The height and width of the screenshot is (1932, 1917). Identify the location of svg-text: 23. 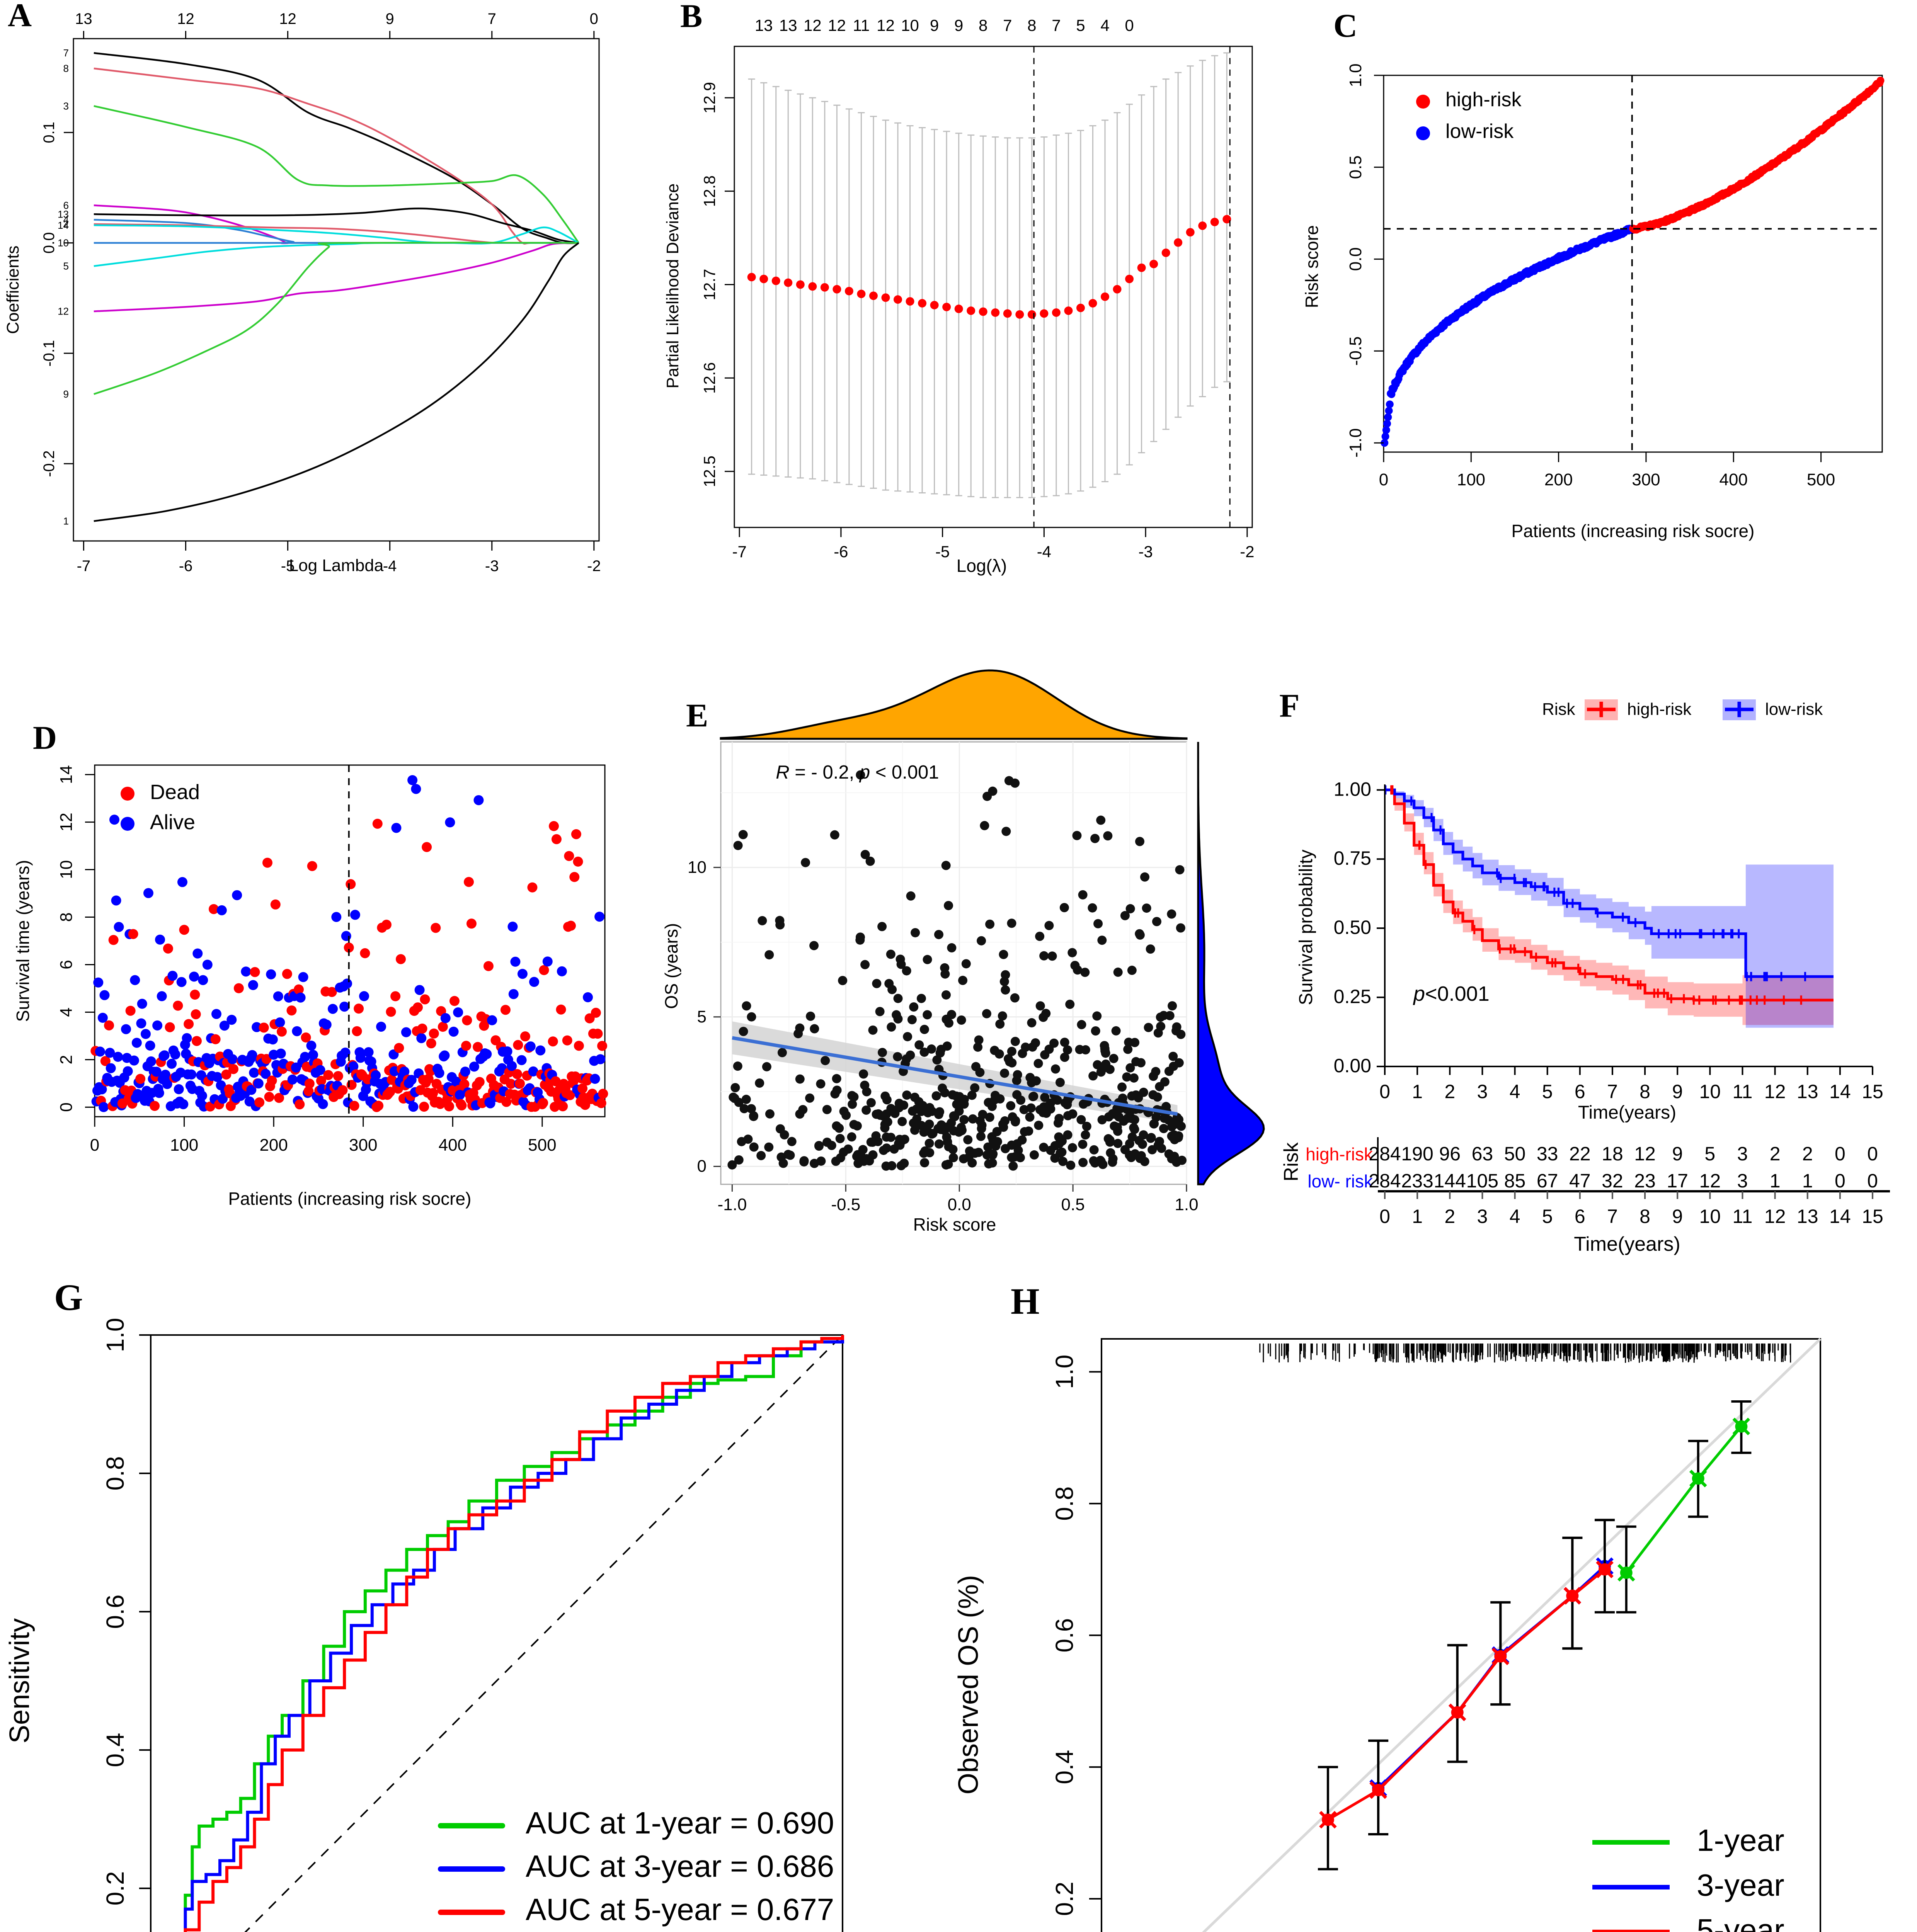
(1645, 1181).